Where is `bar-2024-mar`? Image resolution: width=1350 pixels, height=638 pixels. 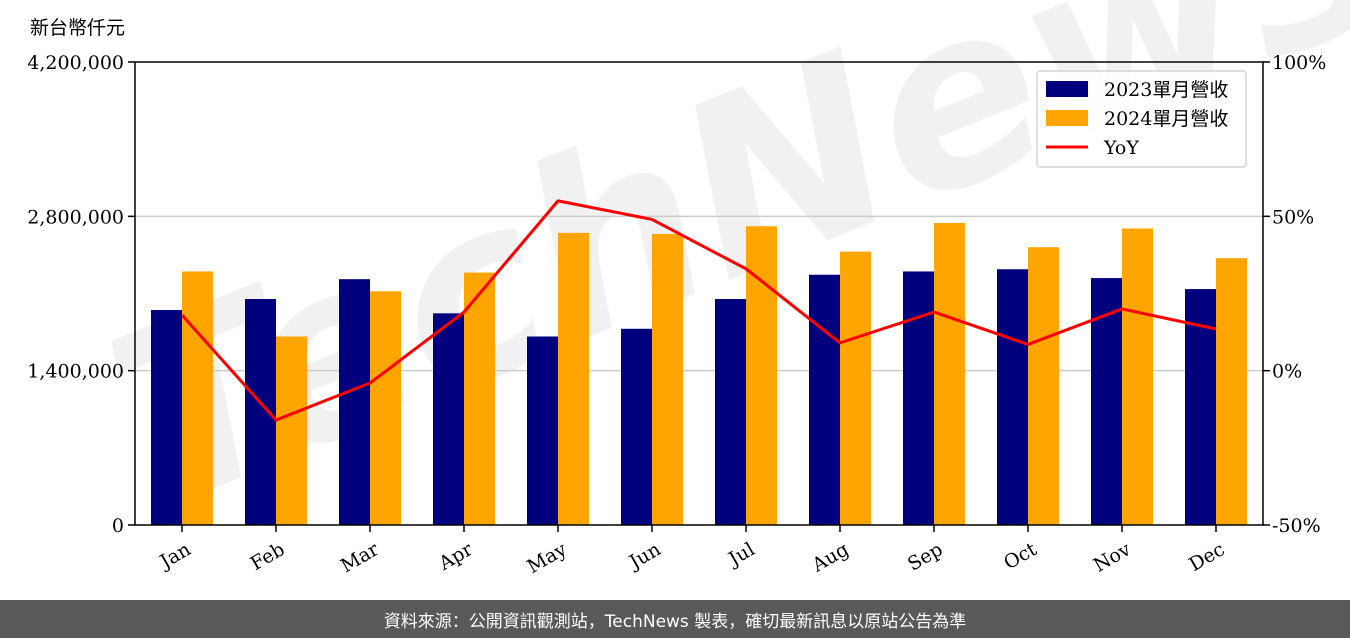 bar-2024-mar is located at coordinates (385, 408).